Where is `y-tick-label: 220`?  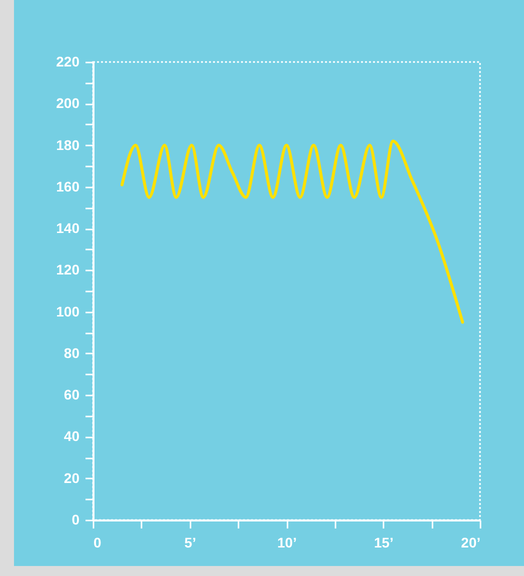 y-tick-label: 220 is located at coordinates (68, 62).